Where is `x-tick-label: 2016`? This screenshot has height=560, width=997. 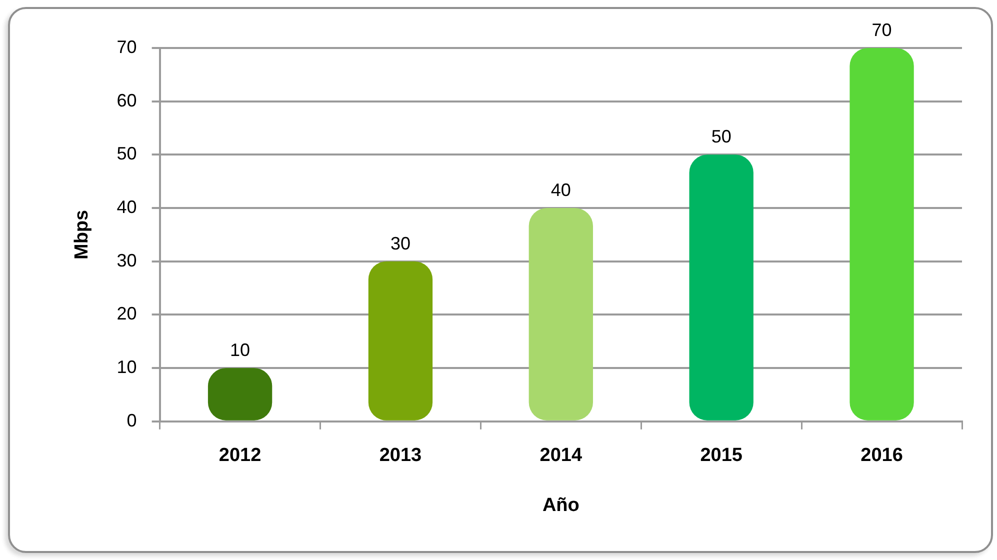 x-tick-label: 2016 is located at coordinates (881, 455).